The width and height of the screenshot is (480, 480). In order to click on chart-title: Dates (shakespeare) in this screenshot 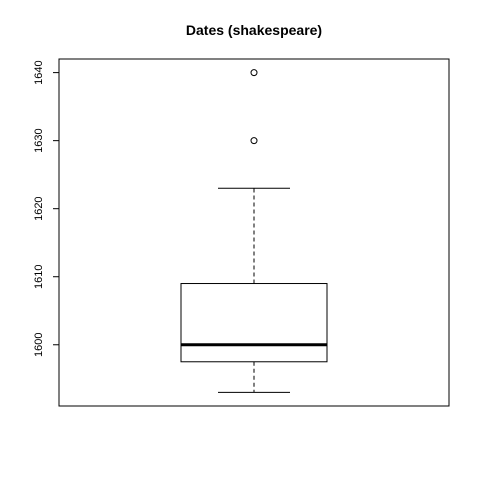, I will do `click(254, 30)`.